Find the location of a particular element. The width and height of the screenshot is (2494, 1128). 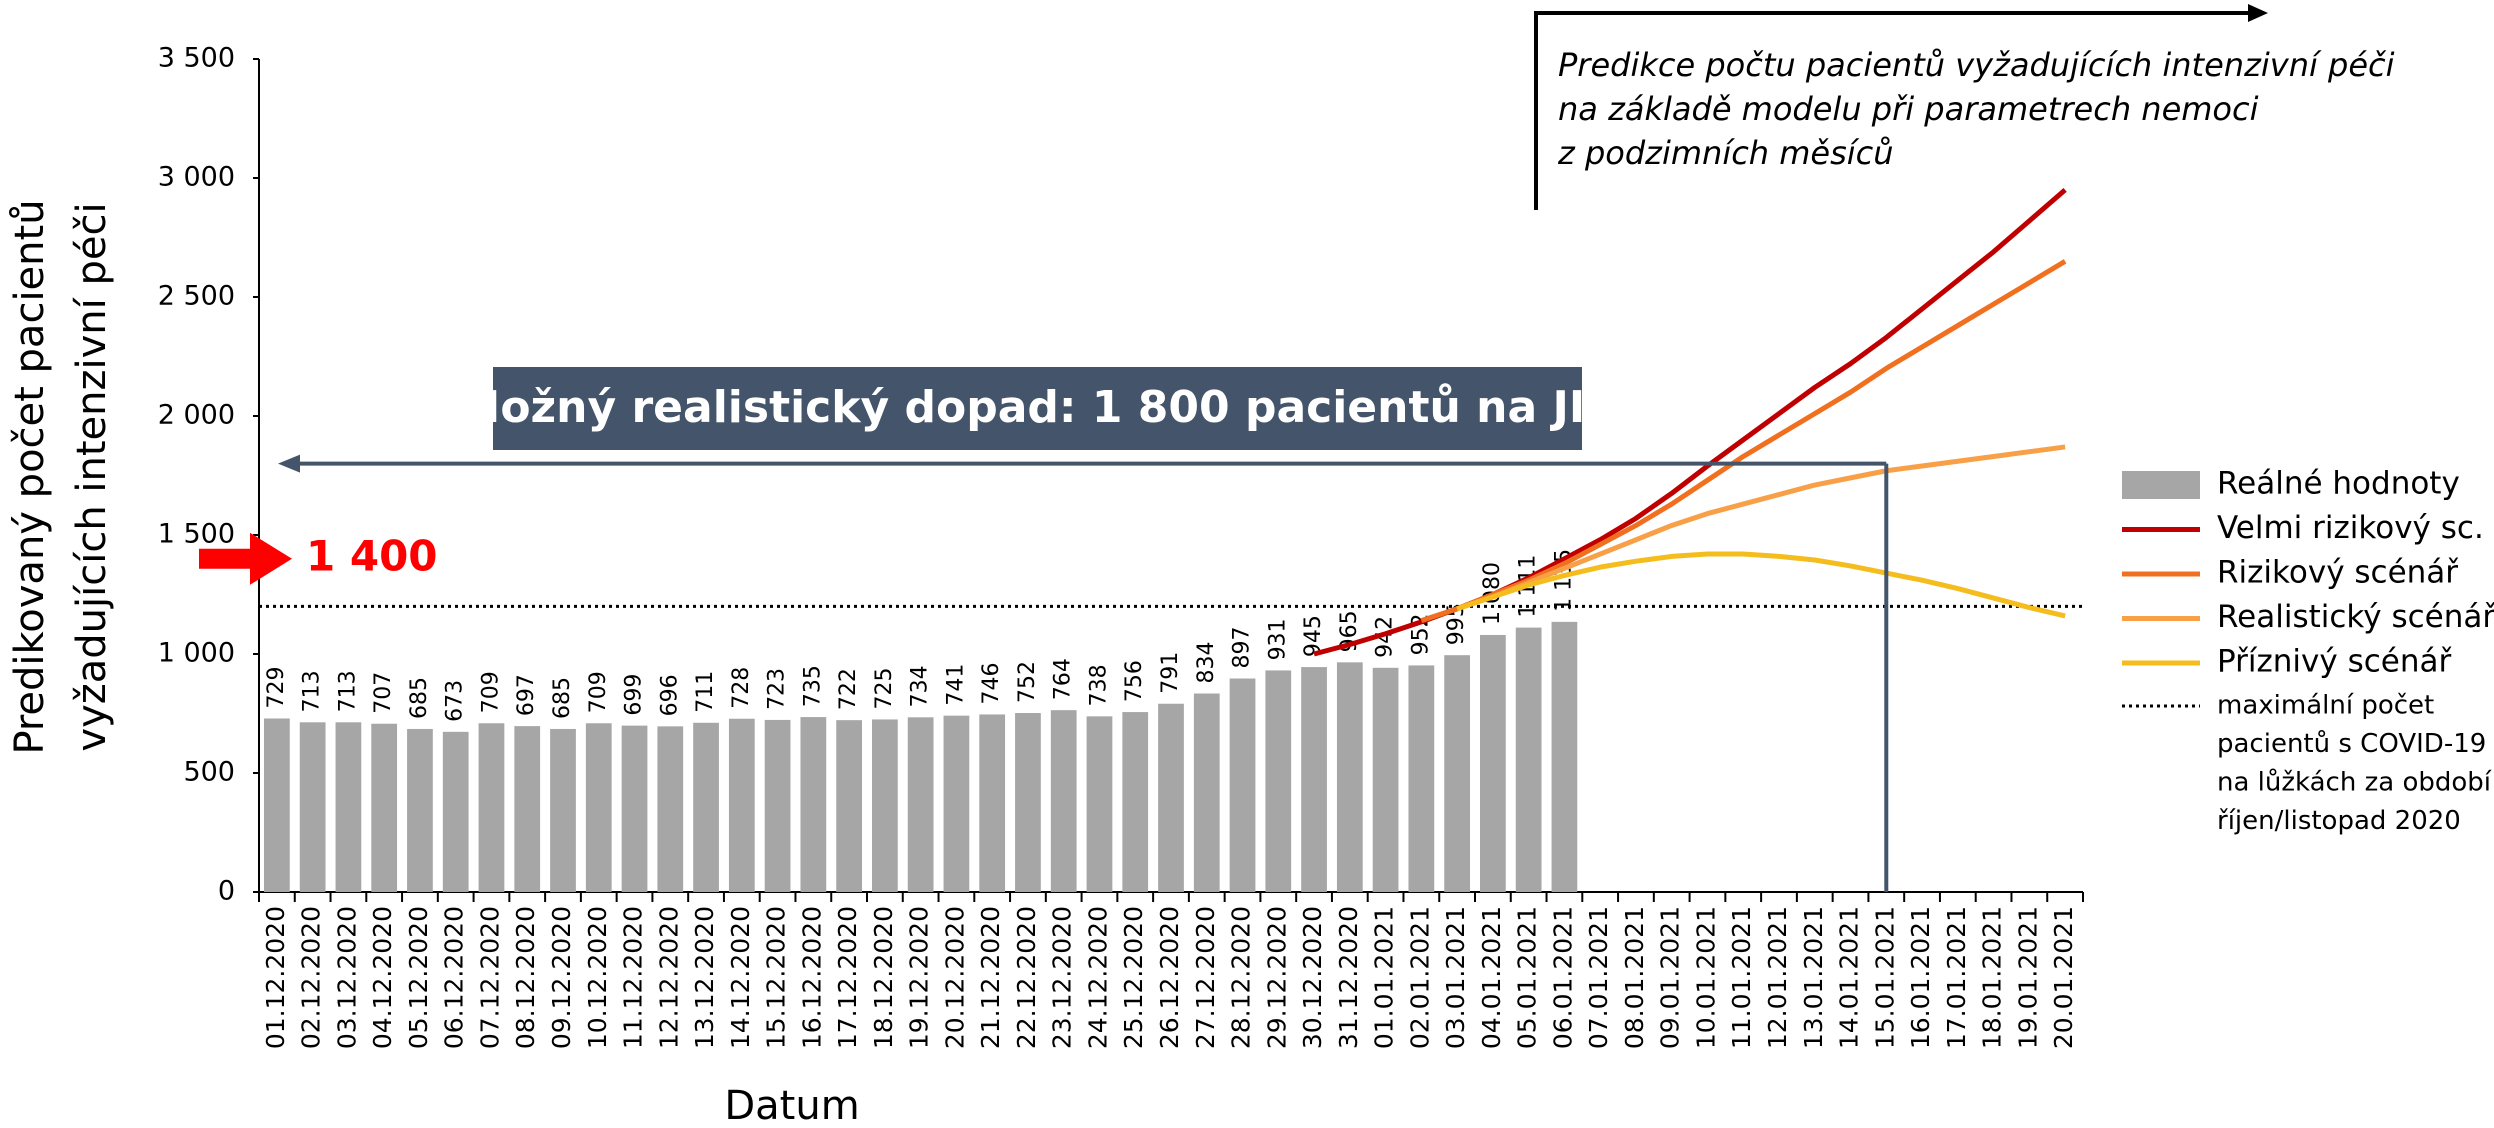

data-label: 673 is located at coordinates (455, 701).